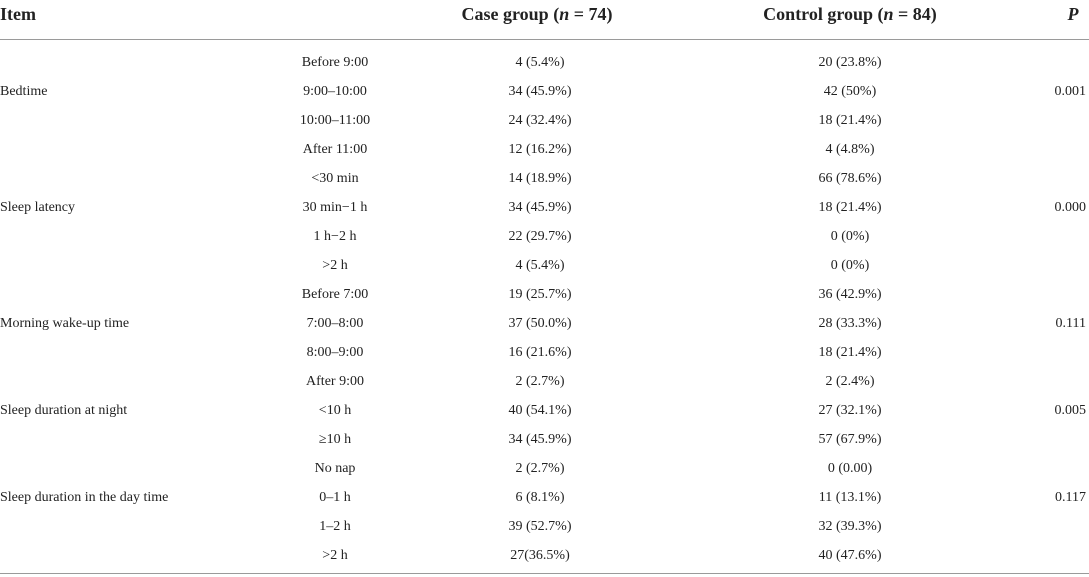  What do you see at coordinates (335, 178) in the screenshot?
I see `row-subcategory-cell: <30 min` at bounding box center [335, 178].